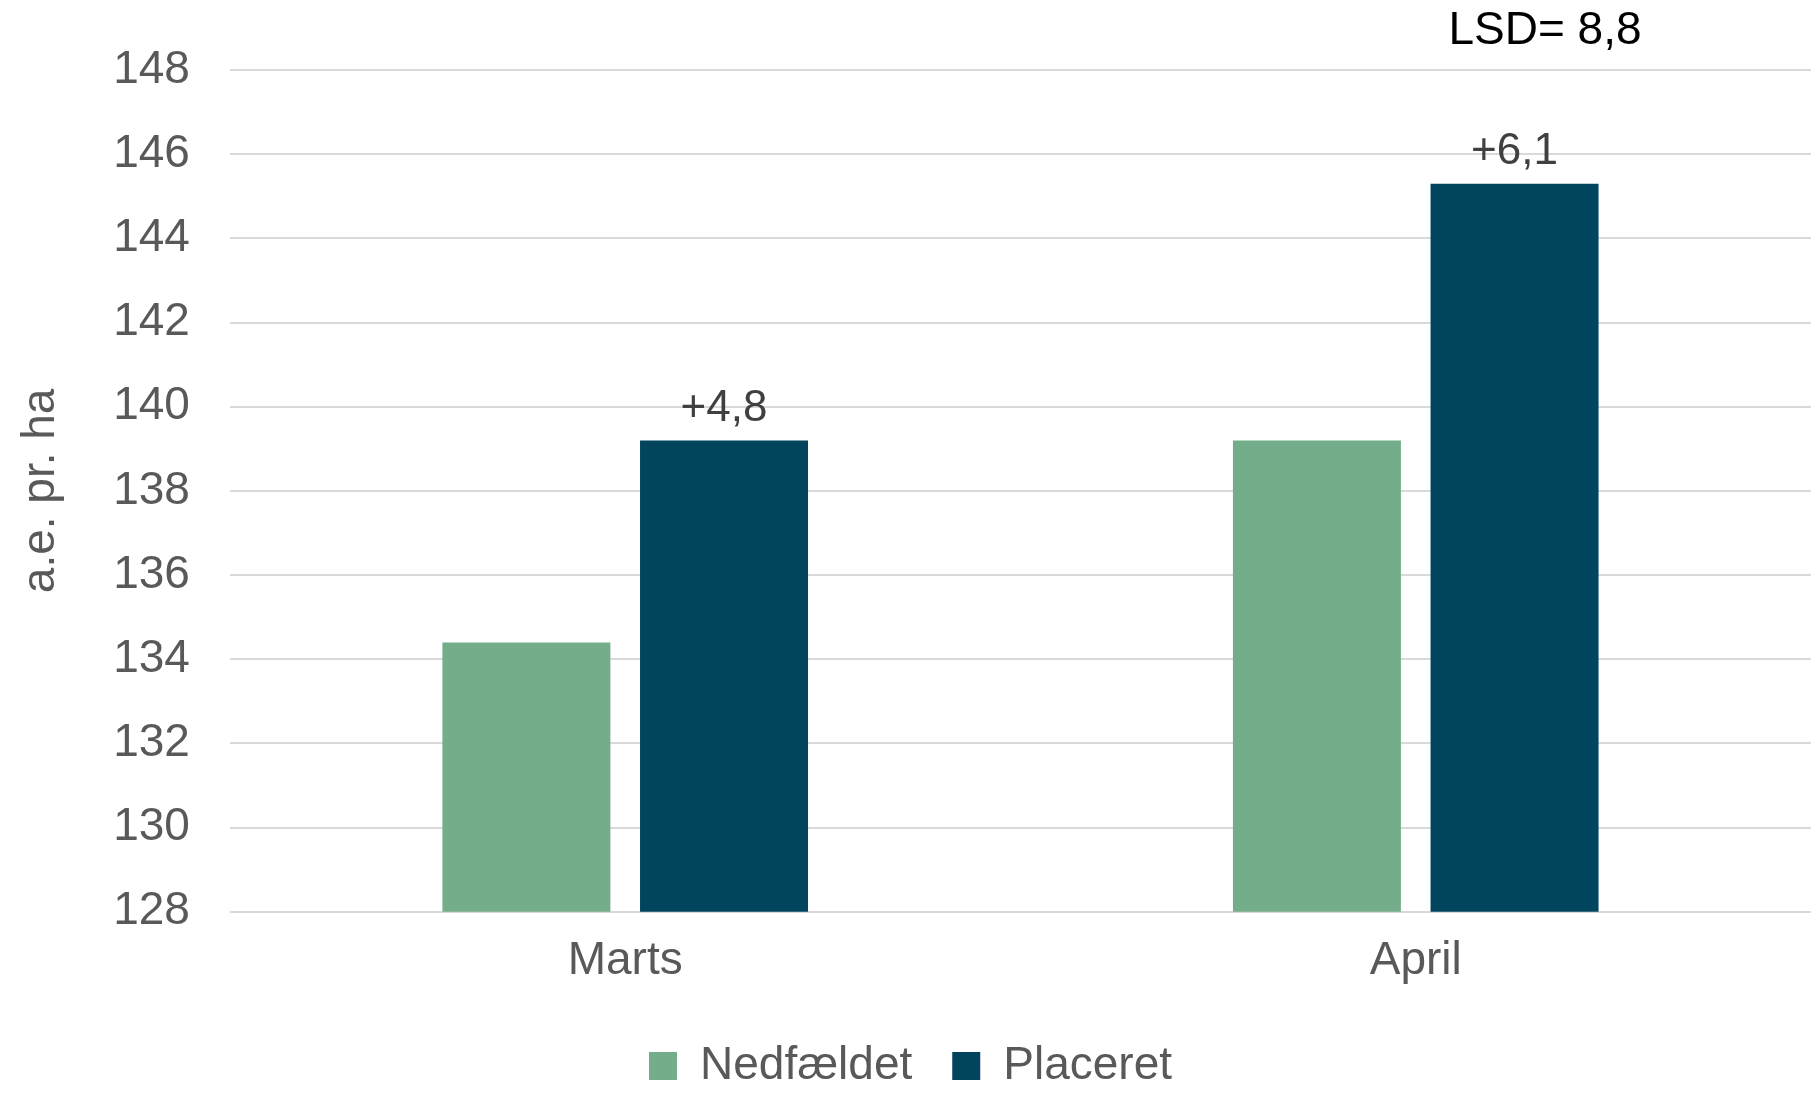  What do you see at coordinates (151, 150) in the screenshot?
I see `y-tick-label: 146` at bounding box center [151, 150].